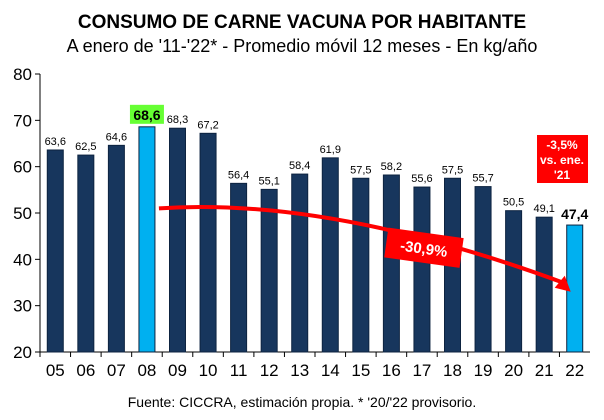 The width and height of the screenshot is (604, 420). I want to click on data-label: 63,6, so click(55, 142).